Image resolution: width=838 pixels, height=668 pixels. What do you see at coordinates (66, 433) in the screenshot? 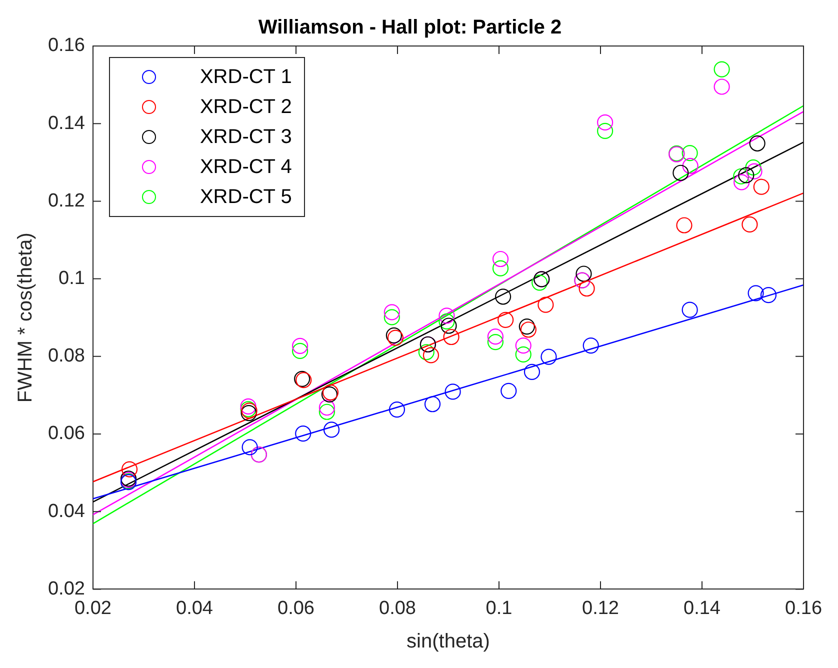
I see `y-tick-label: 0.06` at bounding box center [66, 433].